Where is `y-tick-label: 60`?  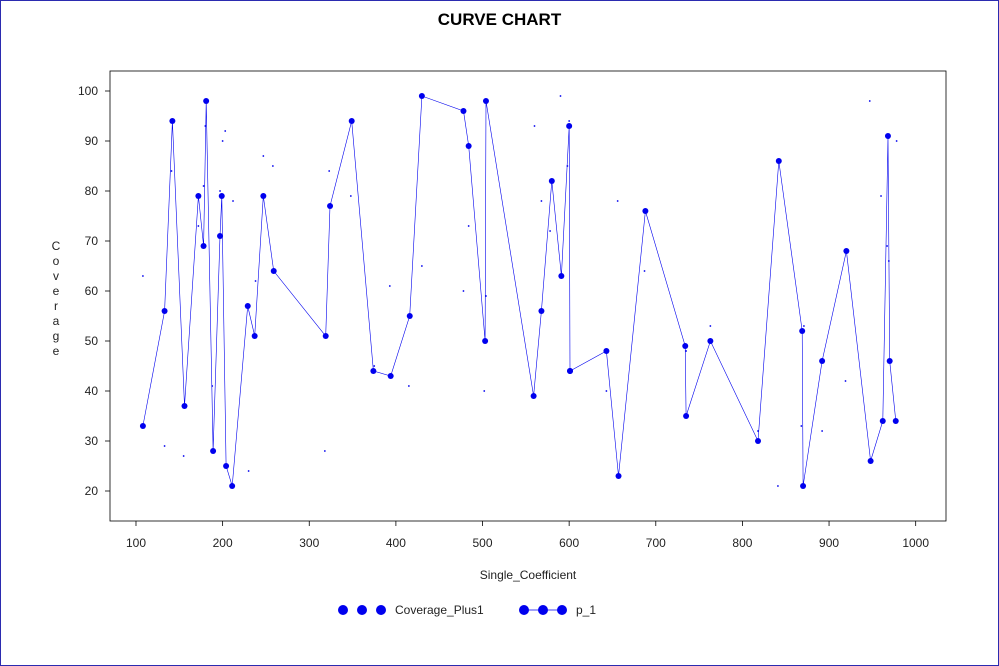
y-tick-label: 60 is located at coordinates (92, 291).